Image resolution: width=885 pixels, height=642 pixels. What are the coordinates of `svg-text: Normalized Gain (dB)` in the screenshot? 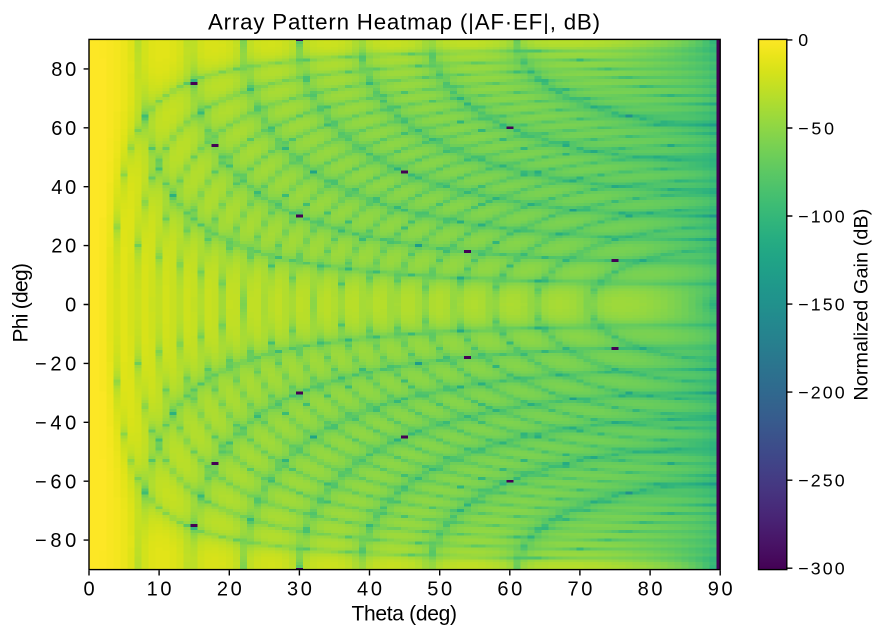 It's located at (862, 305).